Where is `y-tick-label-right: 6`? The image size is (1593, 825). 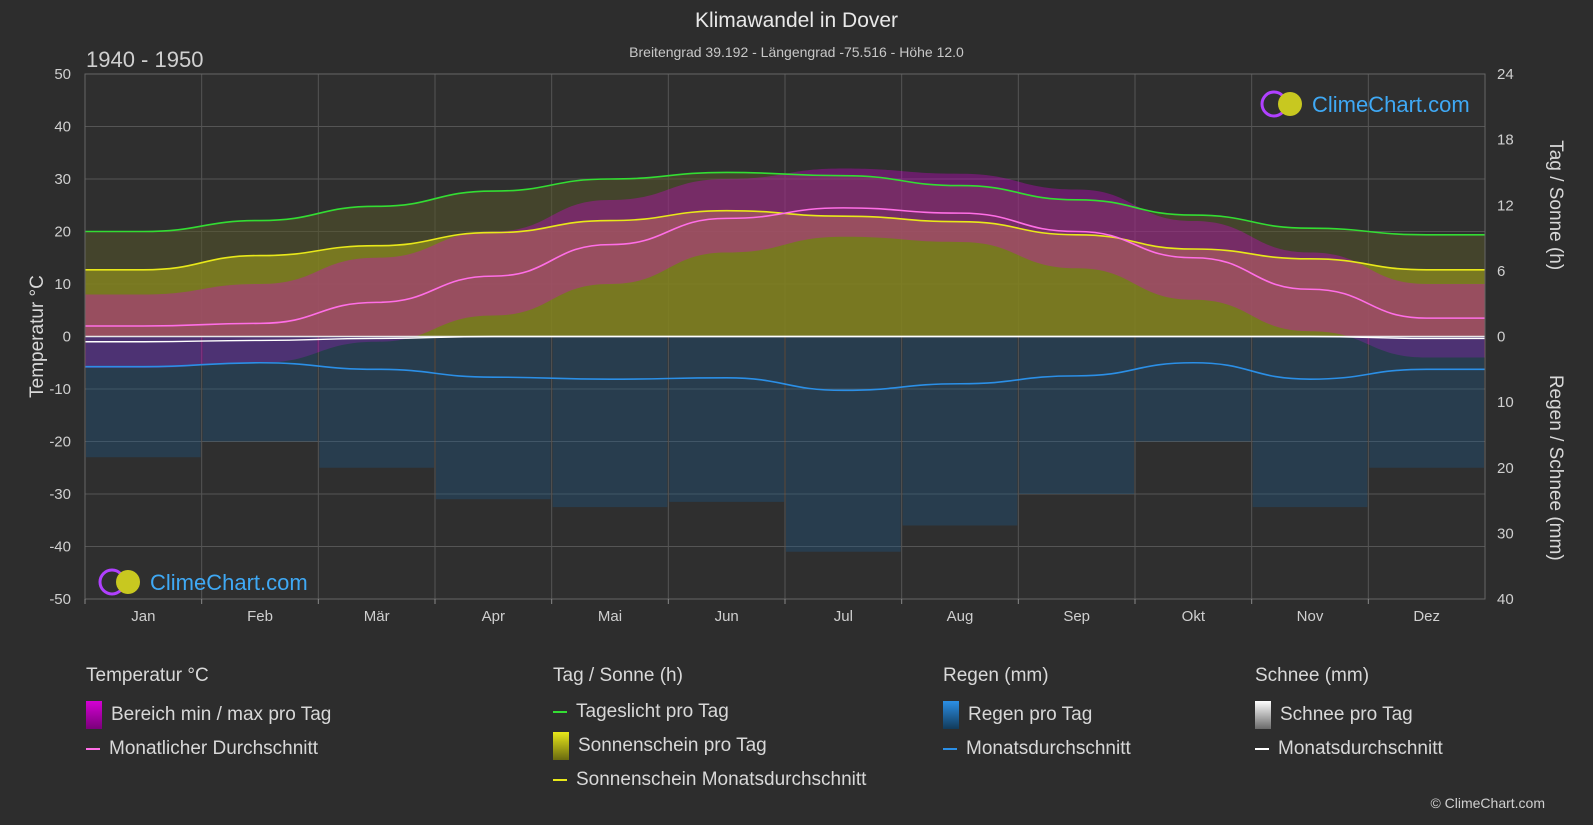
y-tick-label-right: 6 is located at coordinates (1501, 271).